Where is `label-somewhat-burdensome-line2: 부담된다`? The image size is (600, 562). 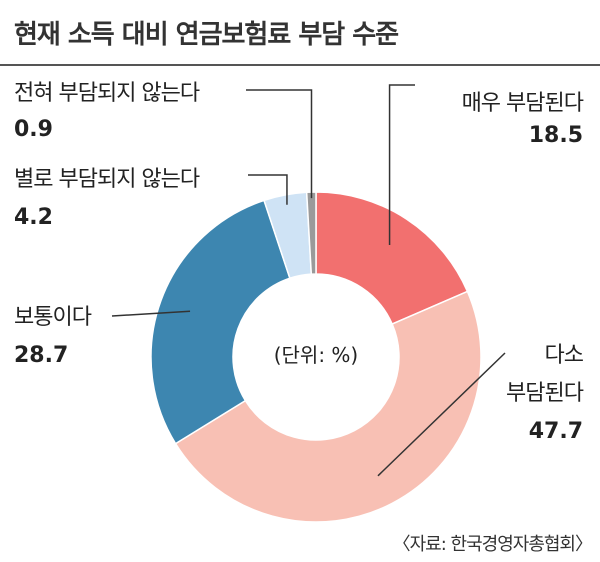
label-somewhat-burdensome-line2: 부담된다 is located at coordinates (545, 393).